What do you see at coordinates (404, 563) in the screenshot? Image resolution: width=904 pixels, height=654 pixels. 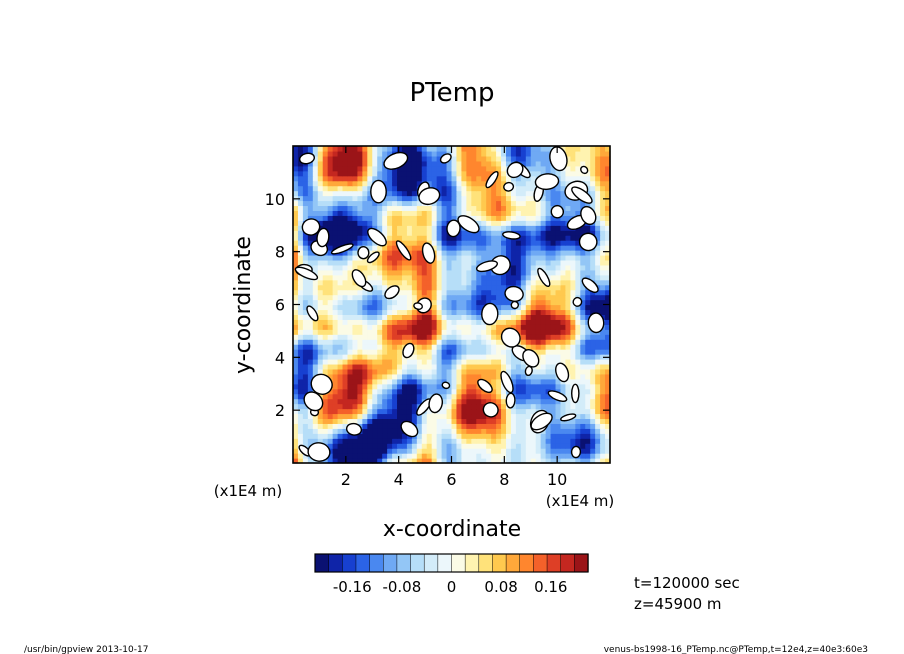 I see `colorbar-swatch` at bounding box center [404, 563].